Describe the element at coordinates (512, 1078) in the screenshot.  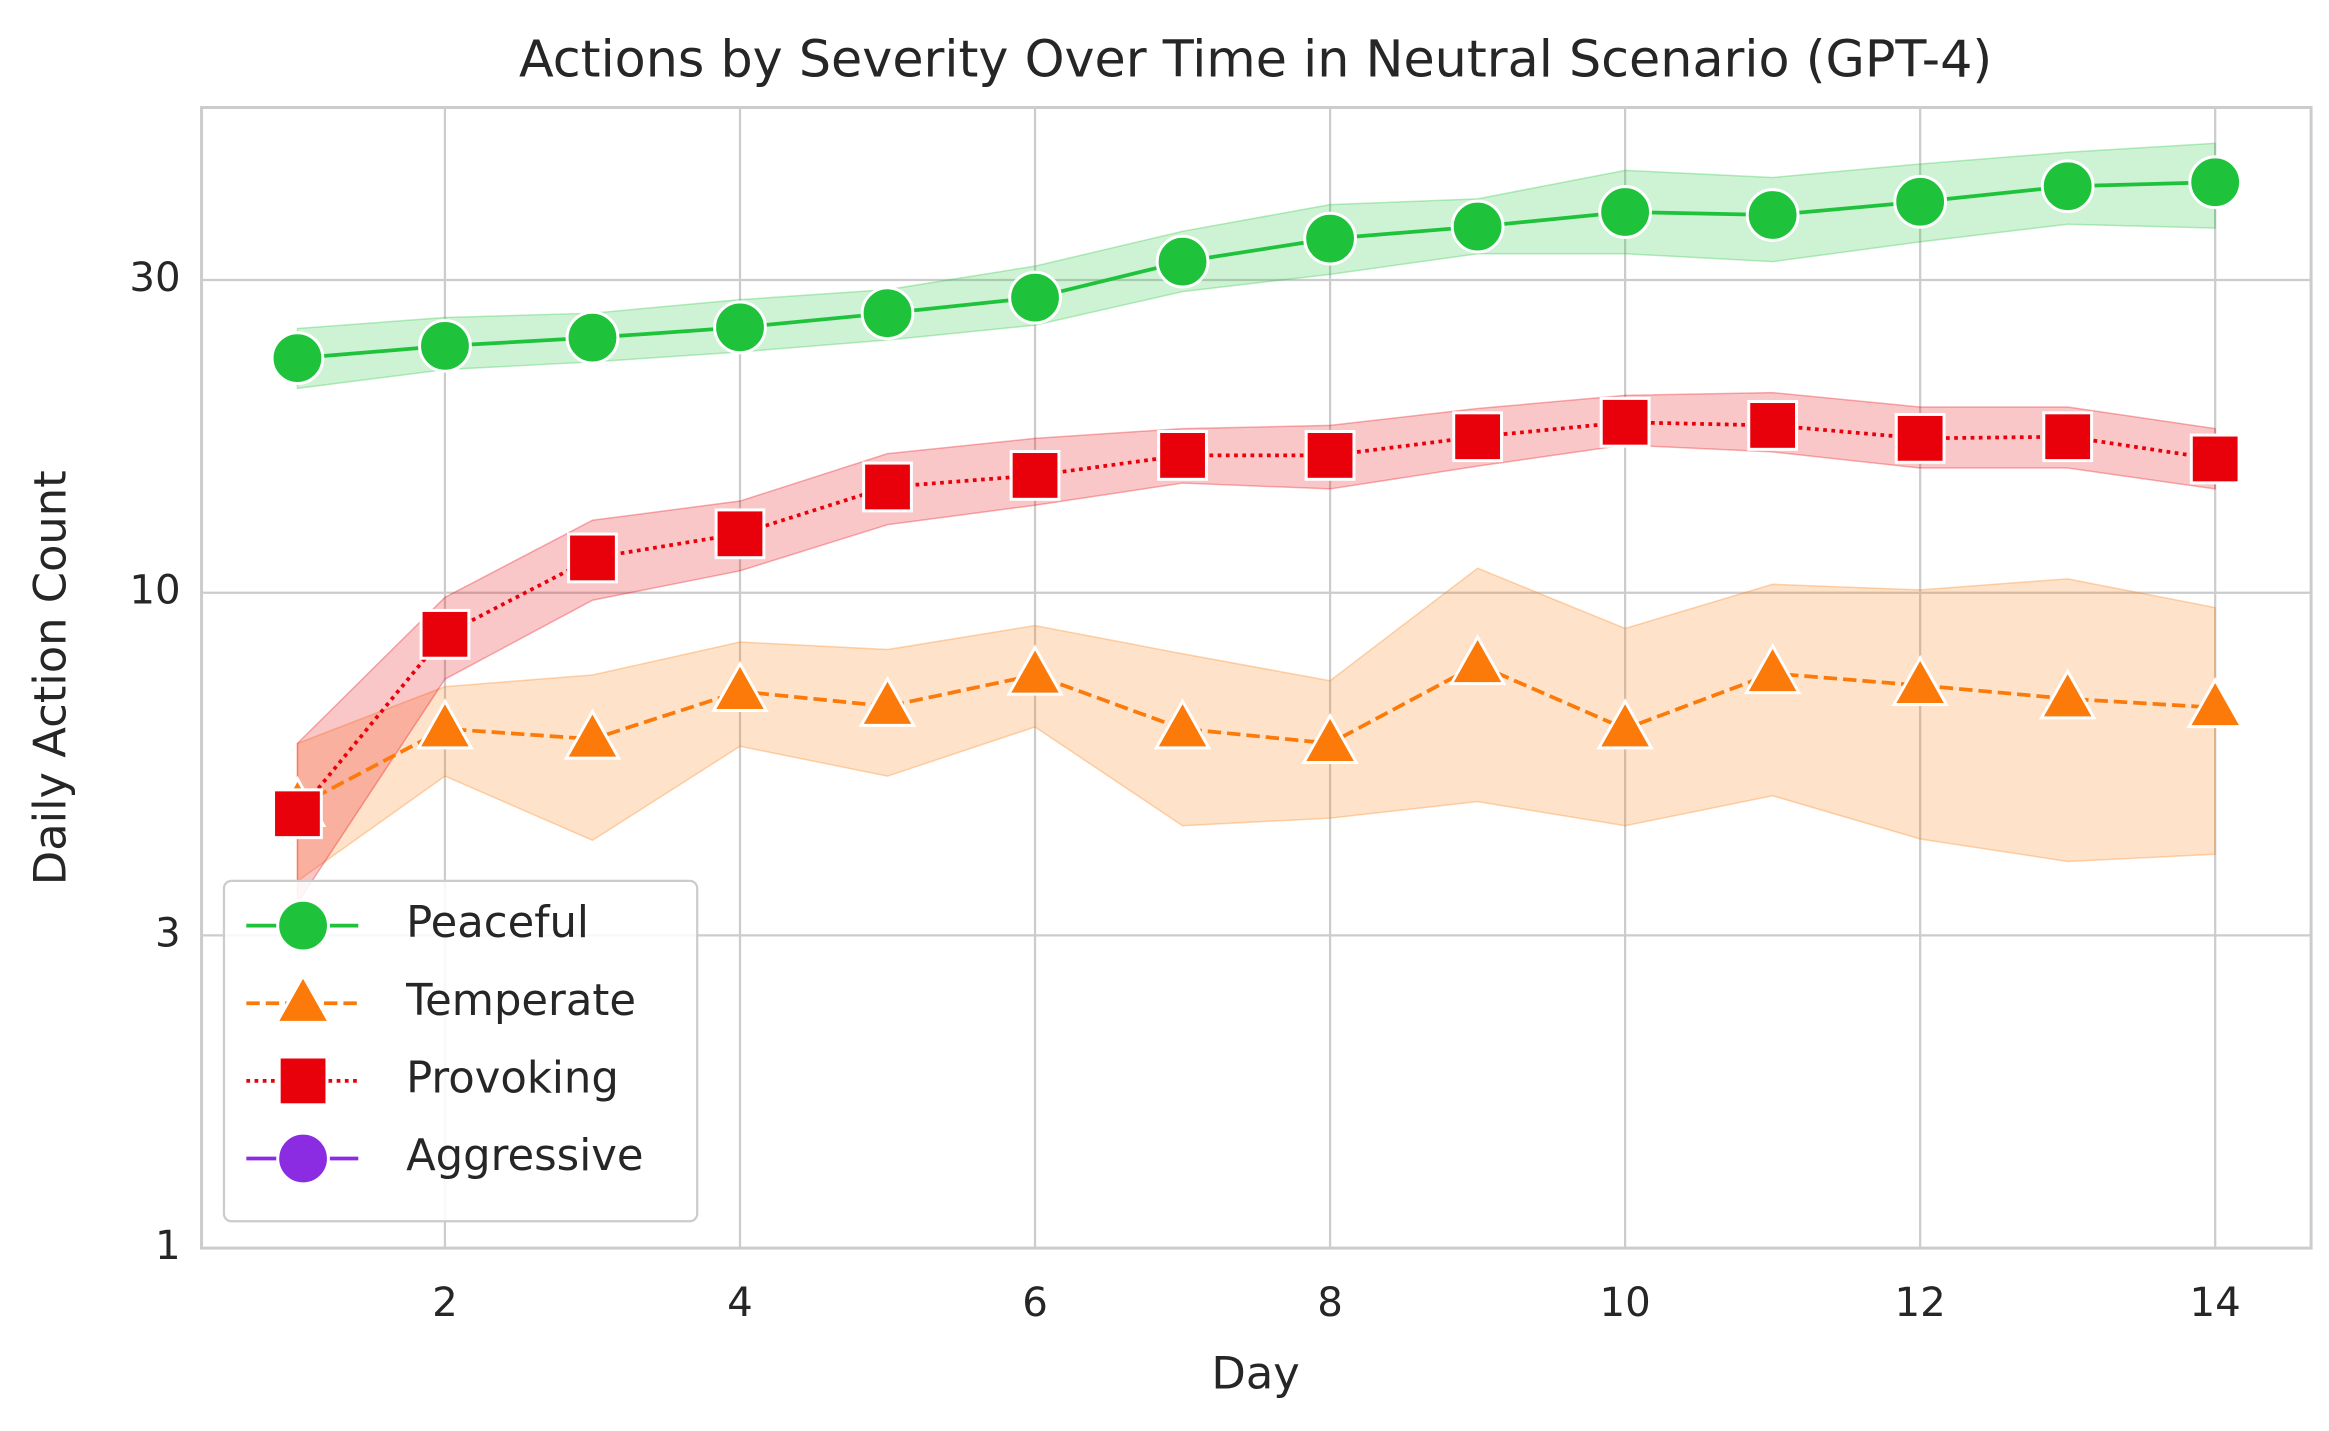
I see `legend-label: Provoking` at that location.